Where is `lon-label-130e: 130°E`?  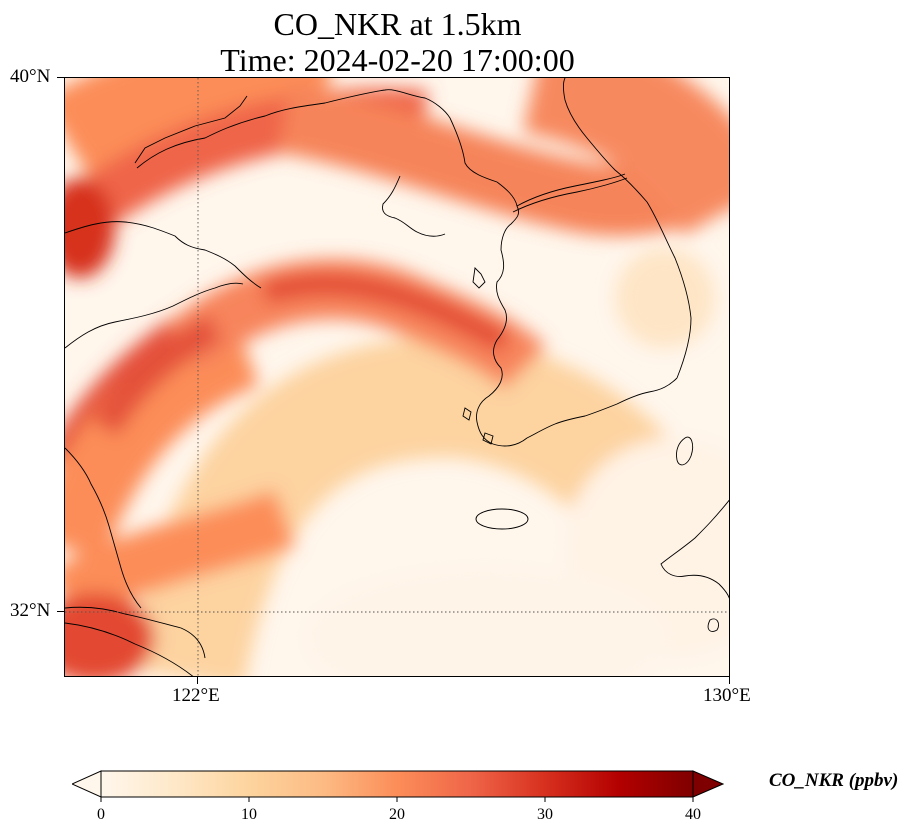
lon-label-130e: 130°E is located at coordinates (727, 695).